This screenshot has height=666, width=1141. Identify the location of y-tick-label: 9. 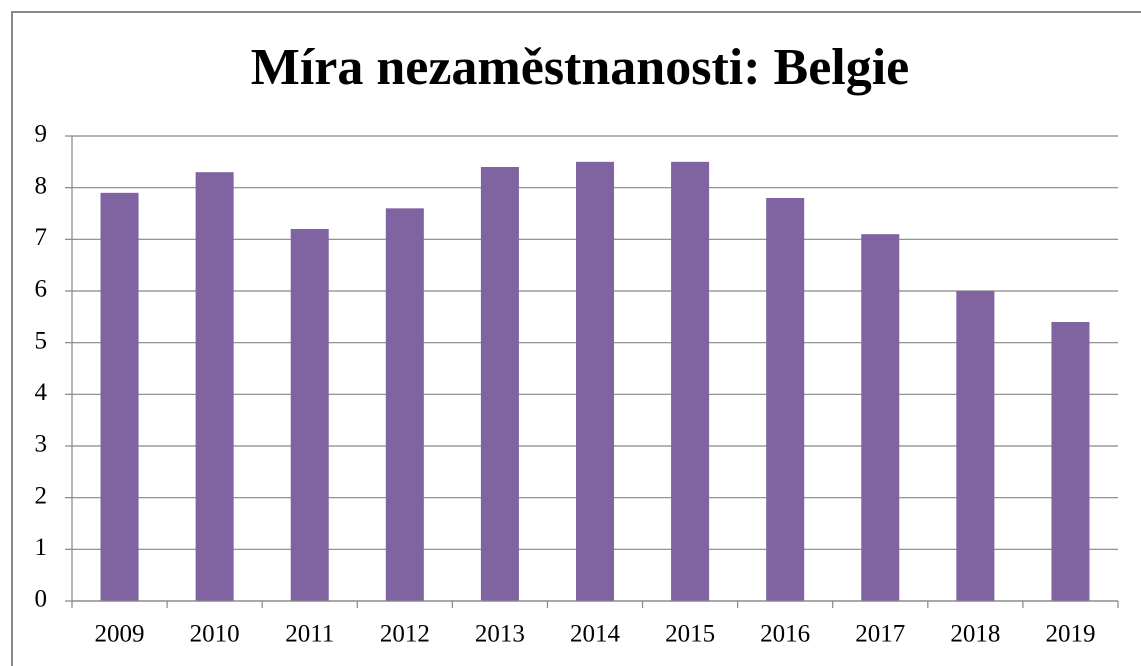
(41, 134).